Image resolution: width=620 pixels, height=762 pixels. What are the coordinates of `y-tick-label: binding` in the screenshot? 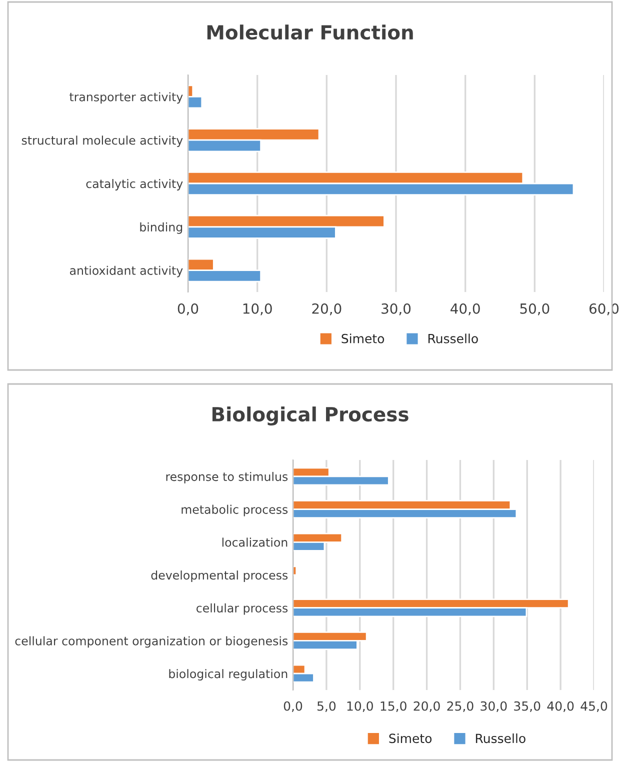 It's located at (161, 228).